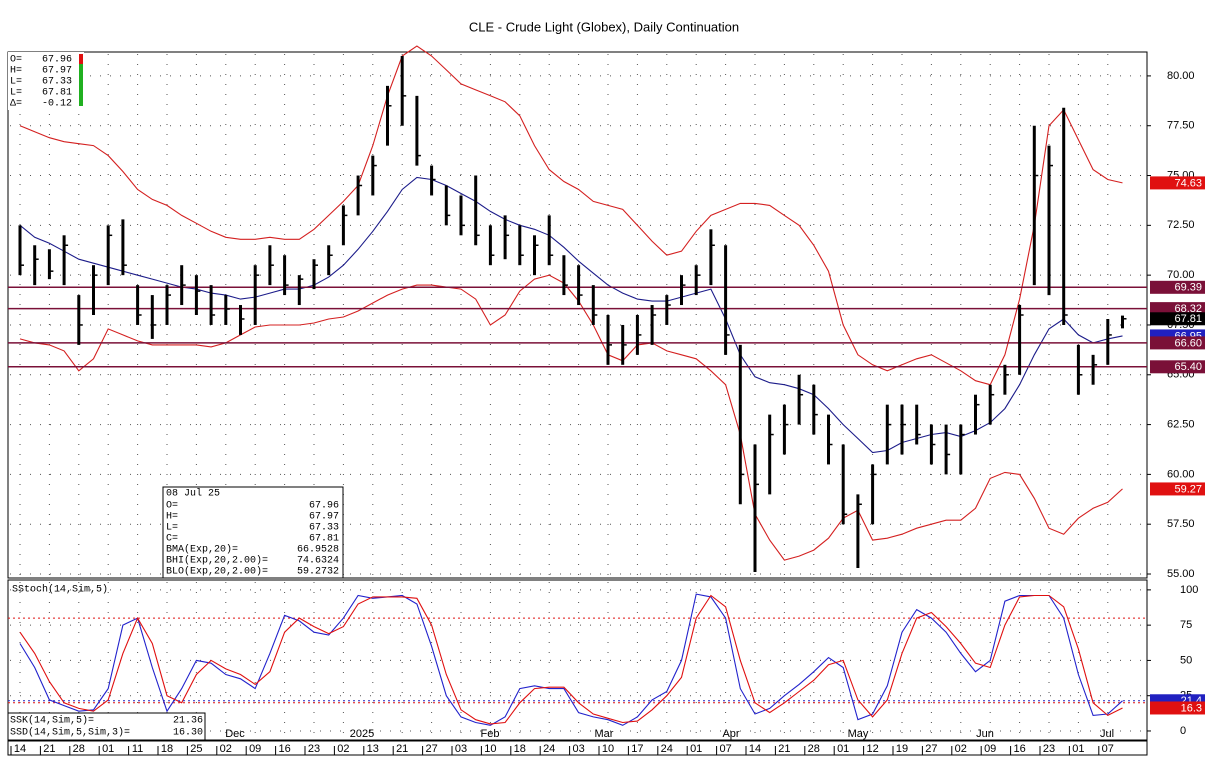 The width and height of the screenshot is (1207, 762). Describe the element at coordinates (931, 749) in the screenshot. I see `x-tick-label: 27` at that location.